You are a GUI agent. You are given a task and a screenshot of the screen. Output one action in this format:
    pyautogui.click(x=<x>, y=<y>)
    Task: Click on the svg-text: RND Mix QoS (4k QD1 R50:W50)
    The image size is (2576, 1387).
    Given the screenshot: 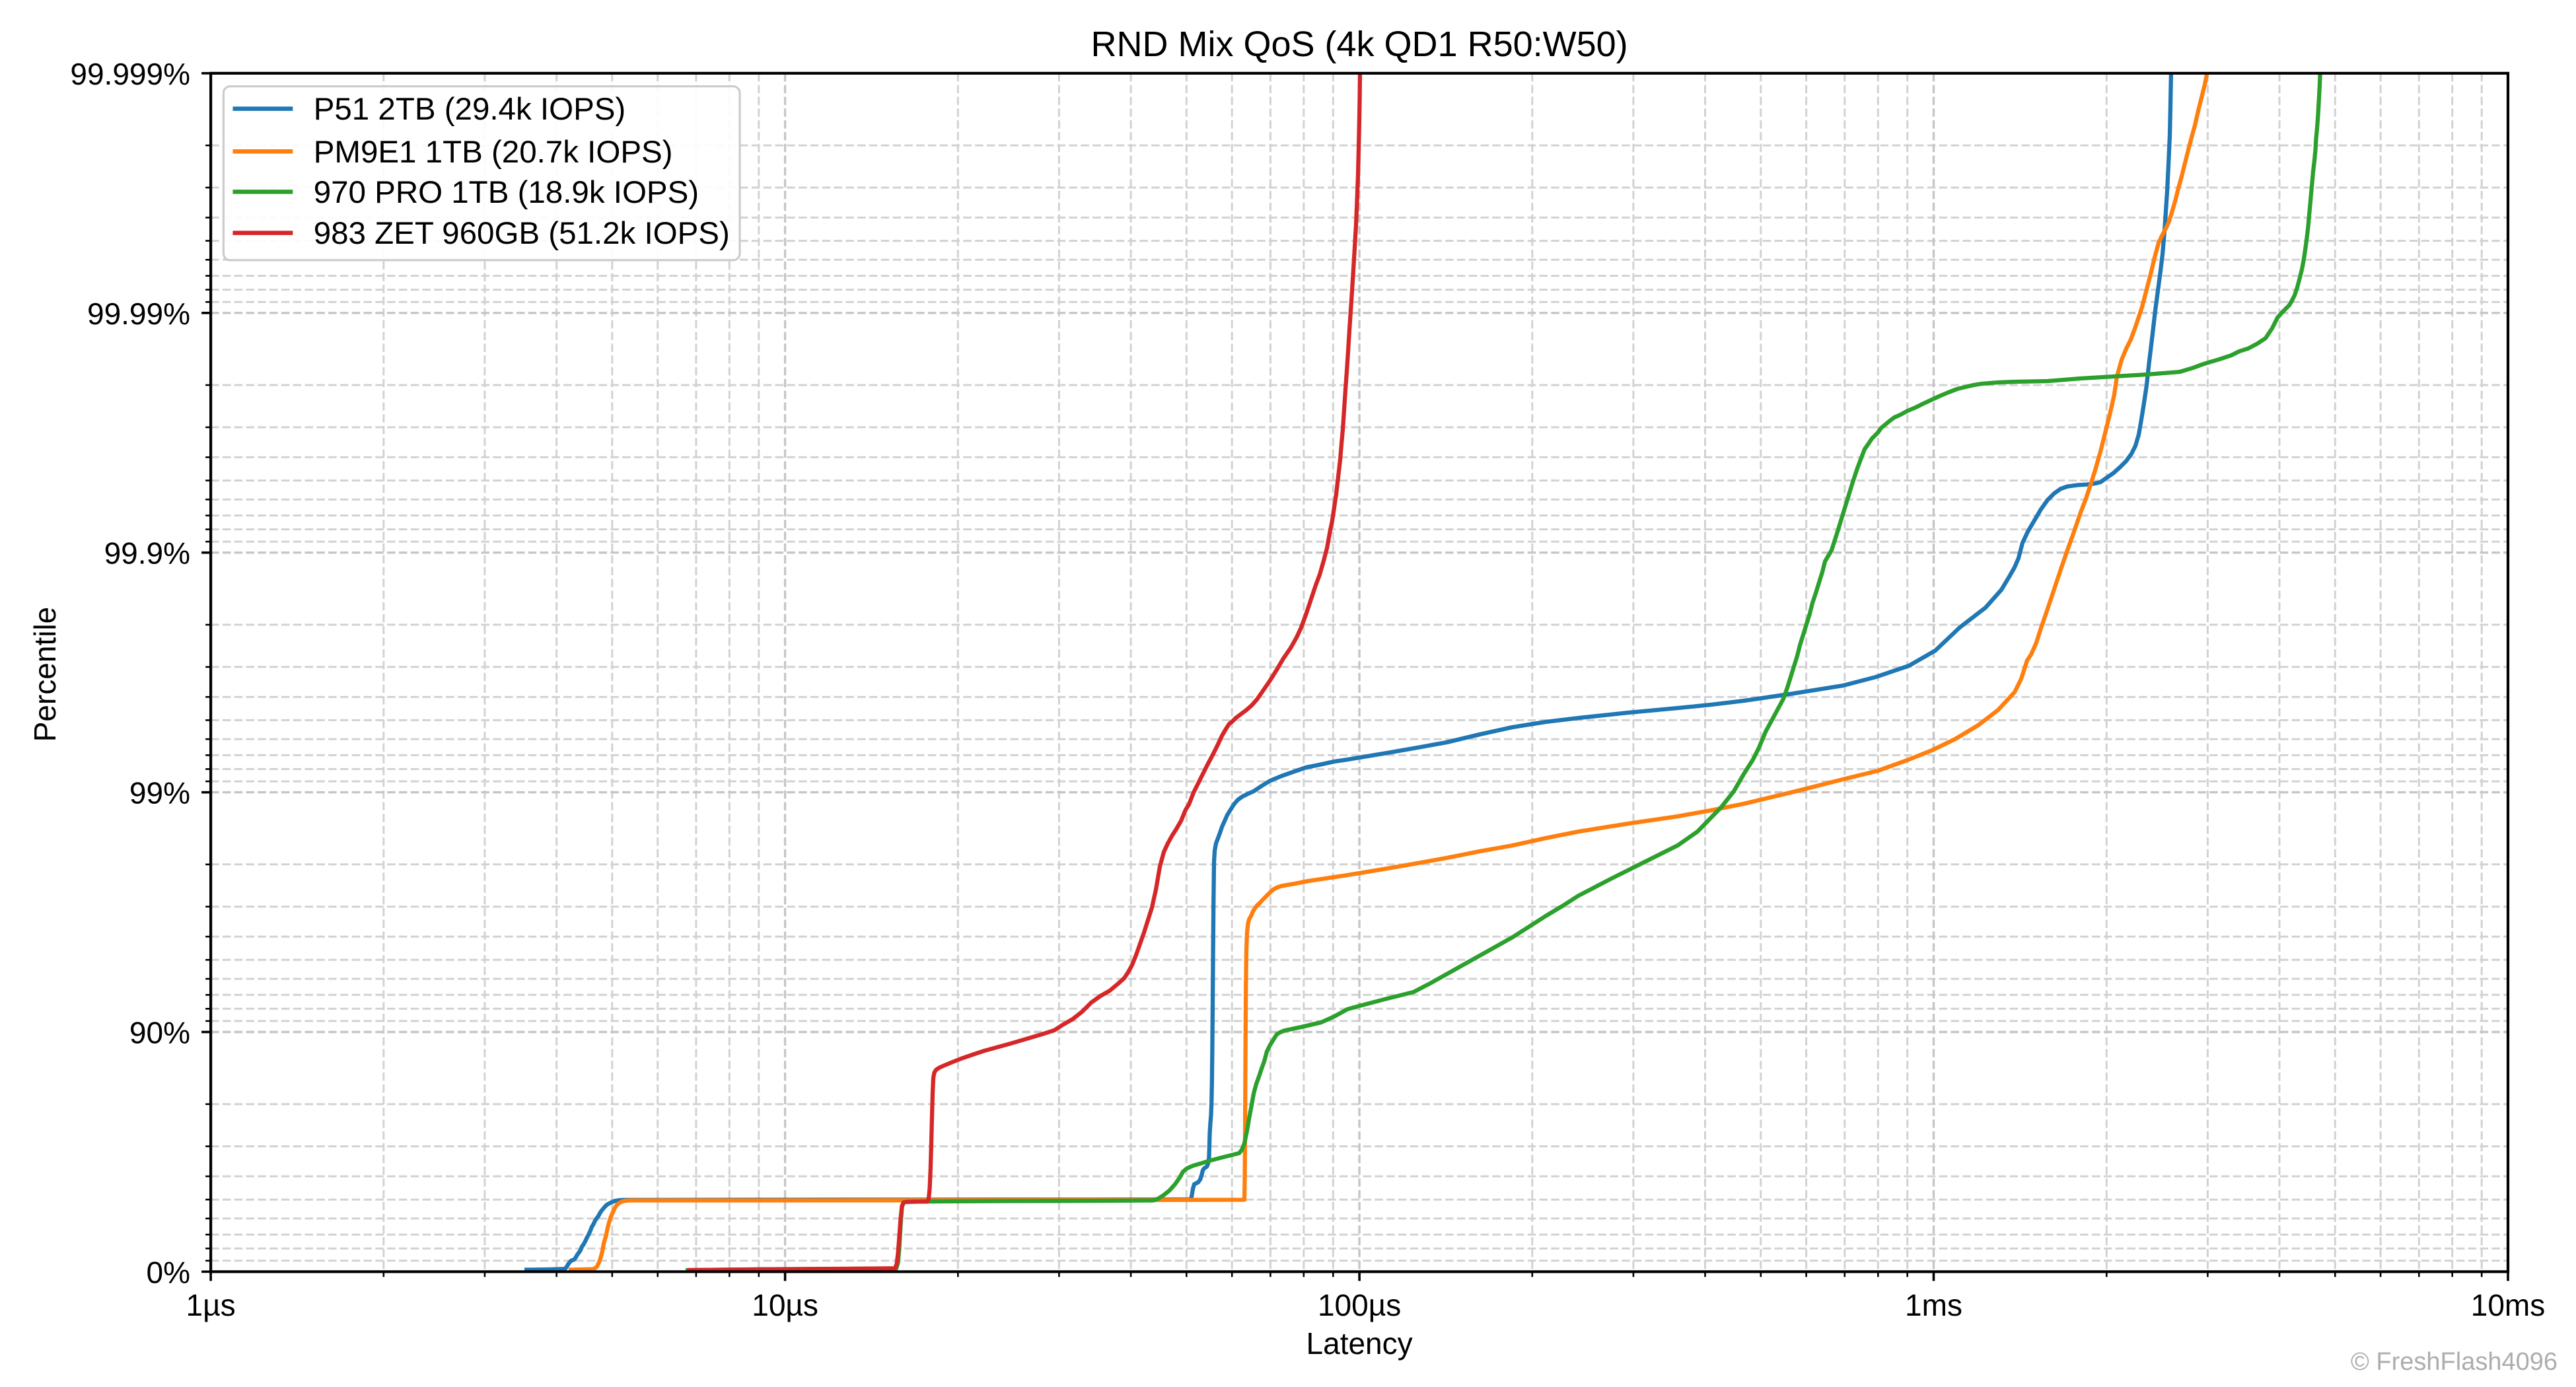 What is the action you would take?
    pyautogui.click(x=1360, y=44)
    